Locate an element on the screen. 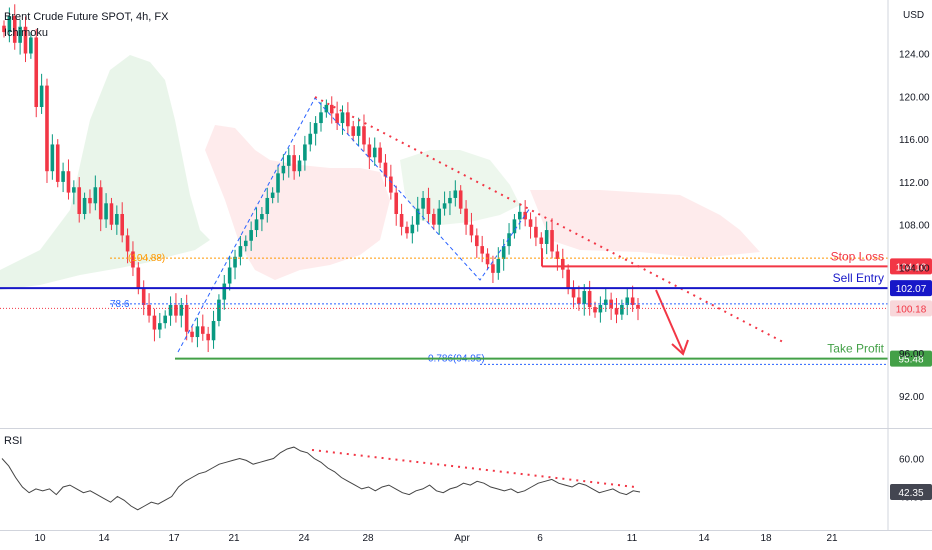 The width and height of the screenshot is (932, 550). chart-title: Brent Crude Future SPOT, 4h, FX is located at coordinates (86, 17).